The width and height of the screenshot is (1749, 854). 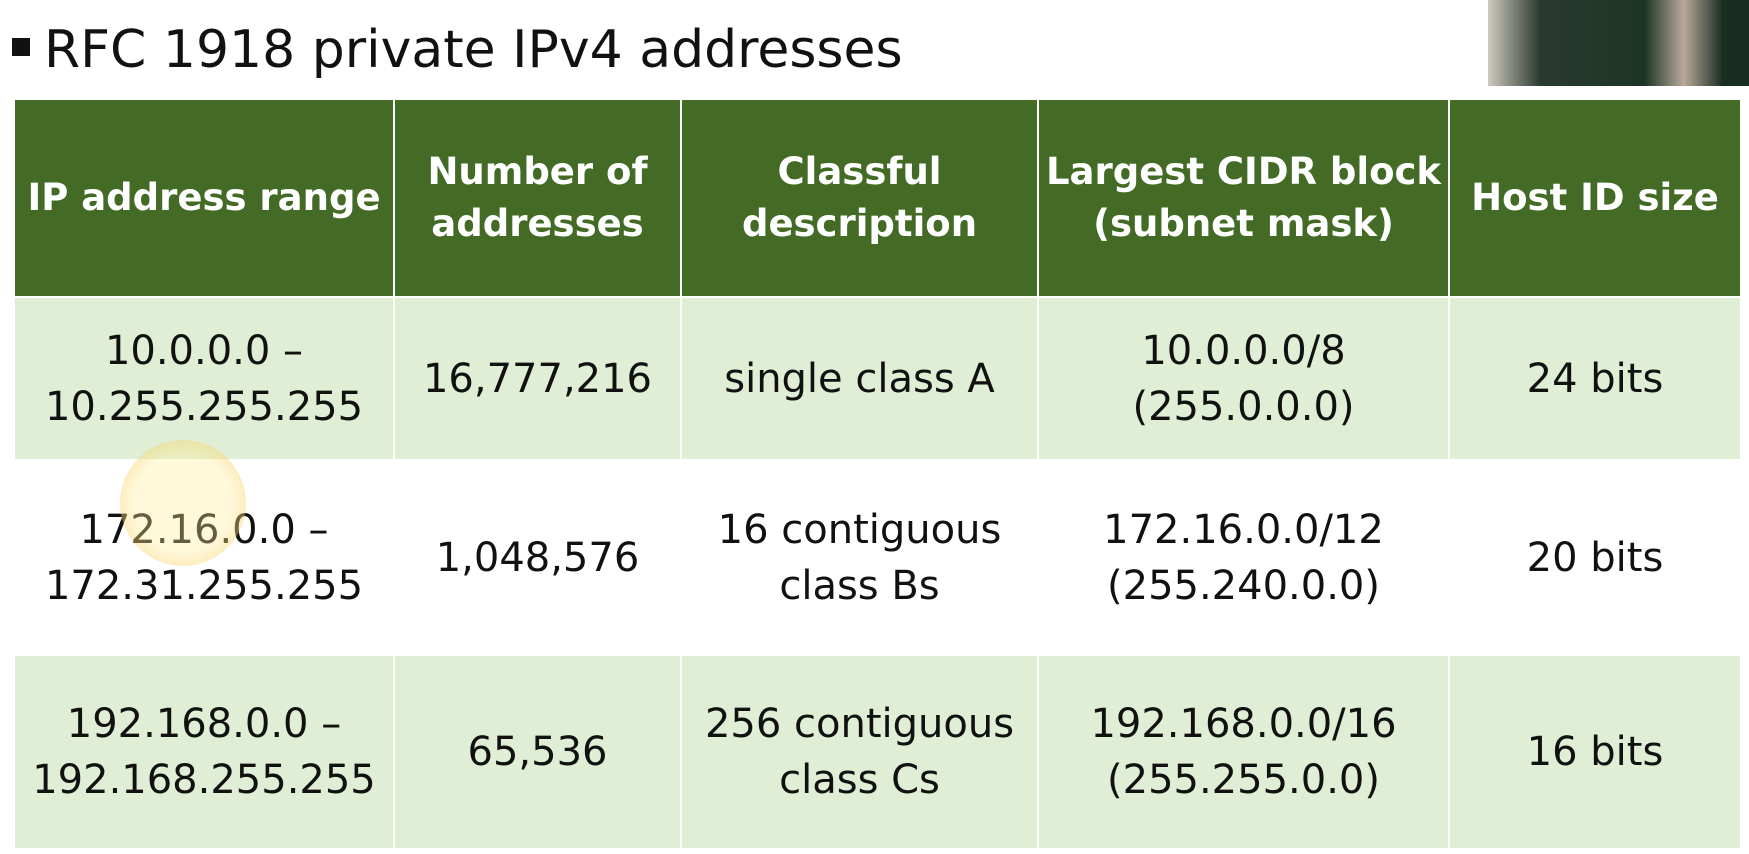 I want to click on header-cell: Number of addresses, so click(x=537, y=198).